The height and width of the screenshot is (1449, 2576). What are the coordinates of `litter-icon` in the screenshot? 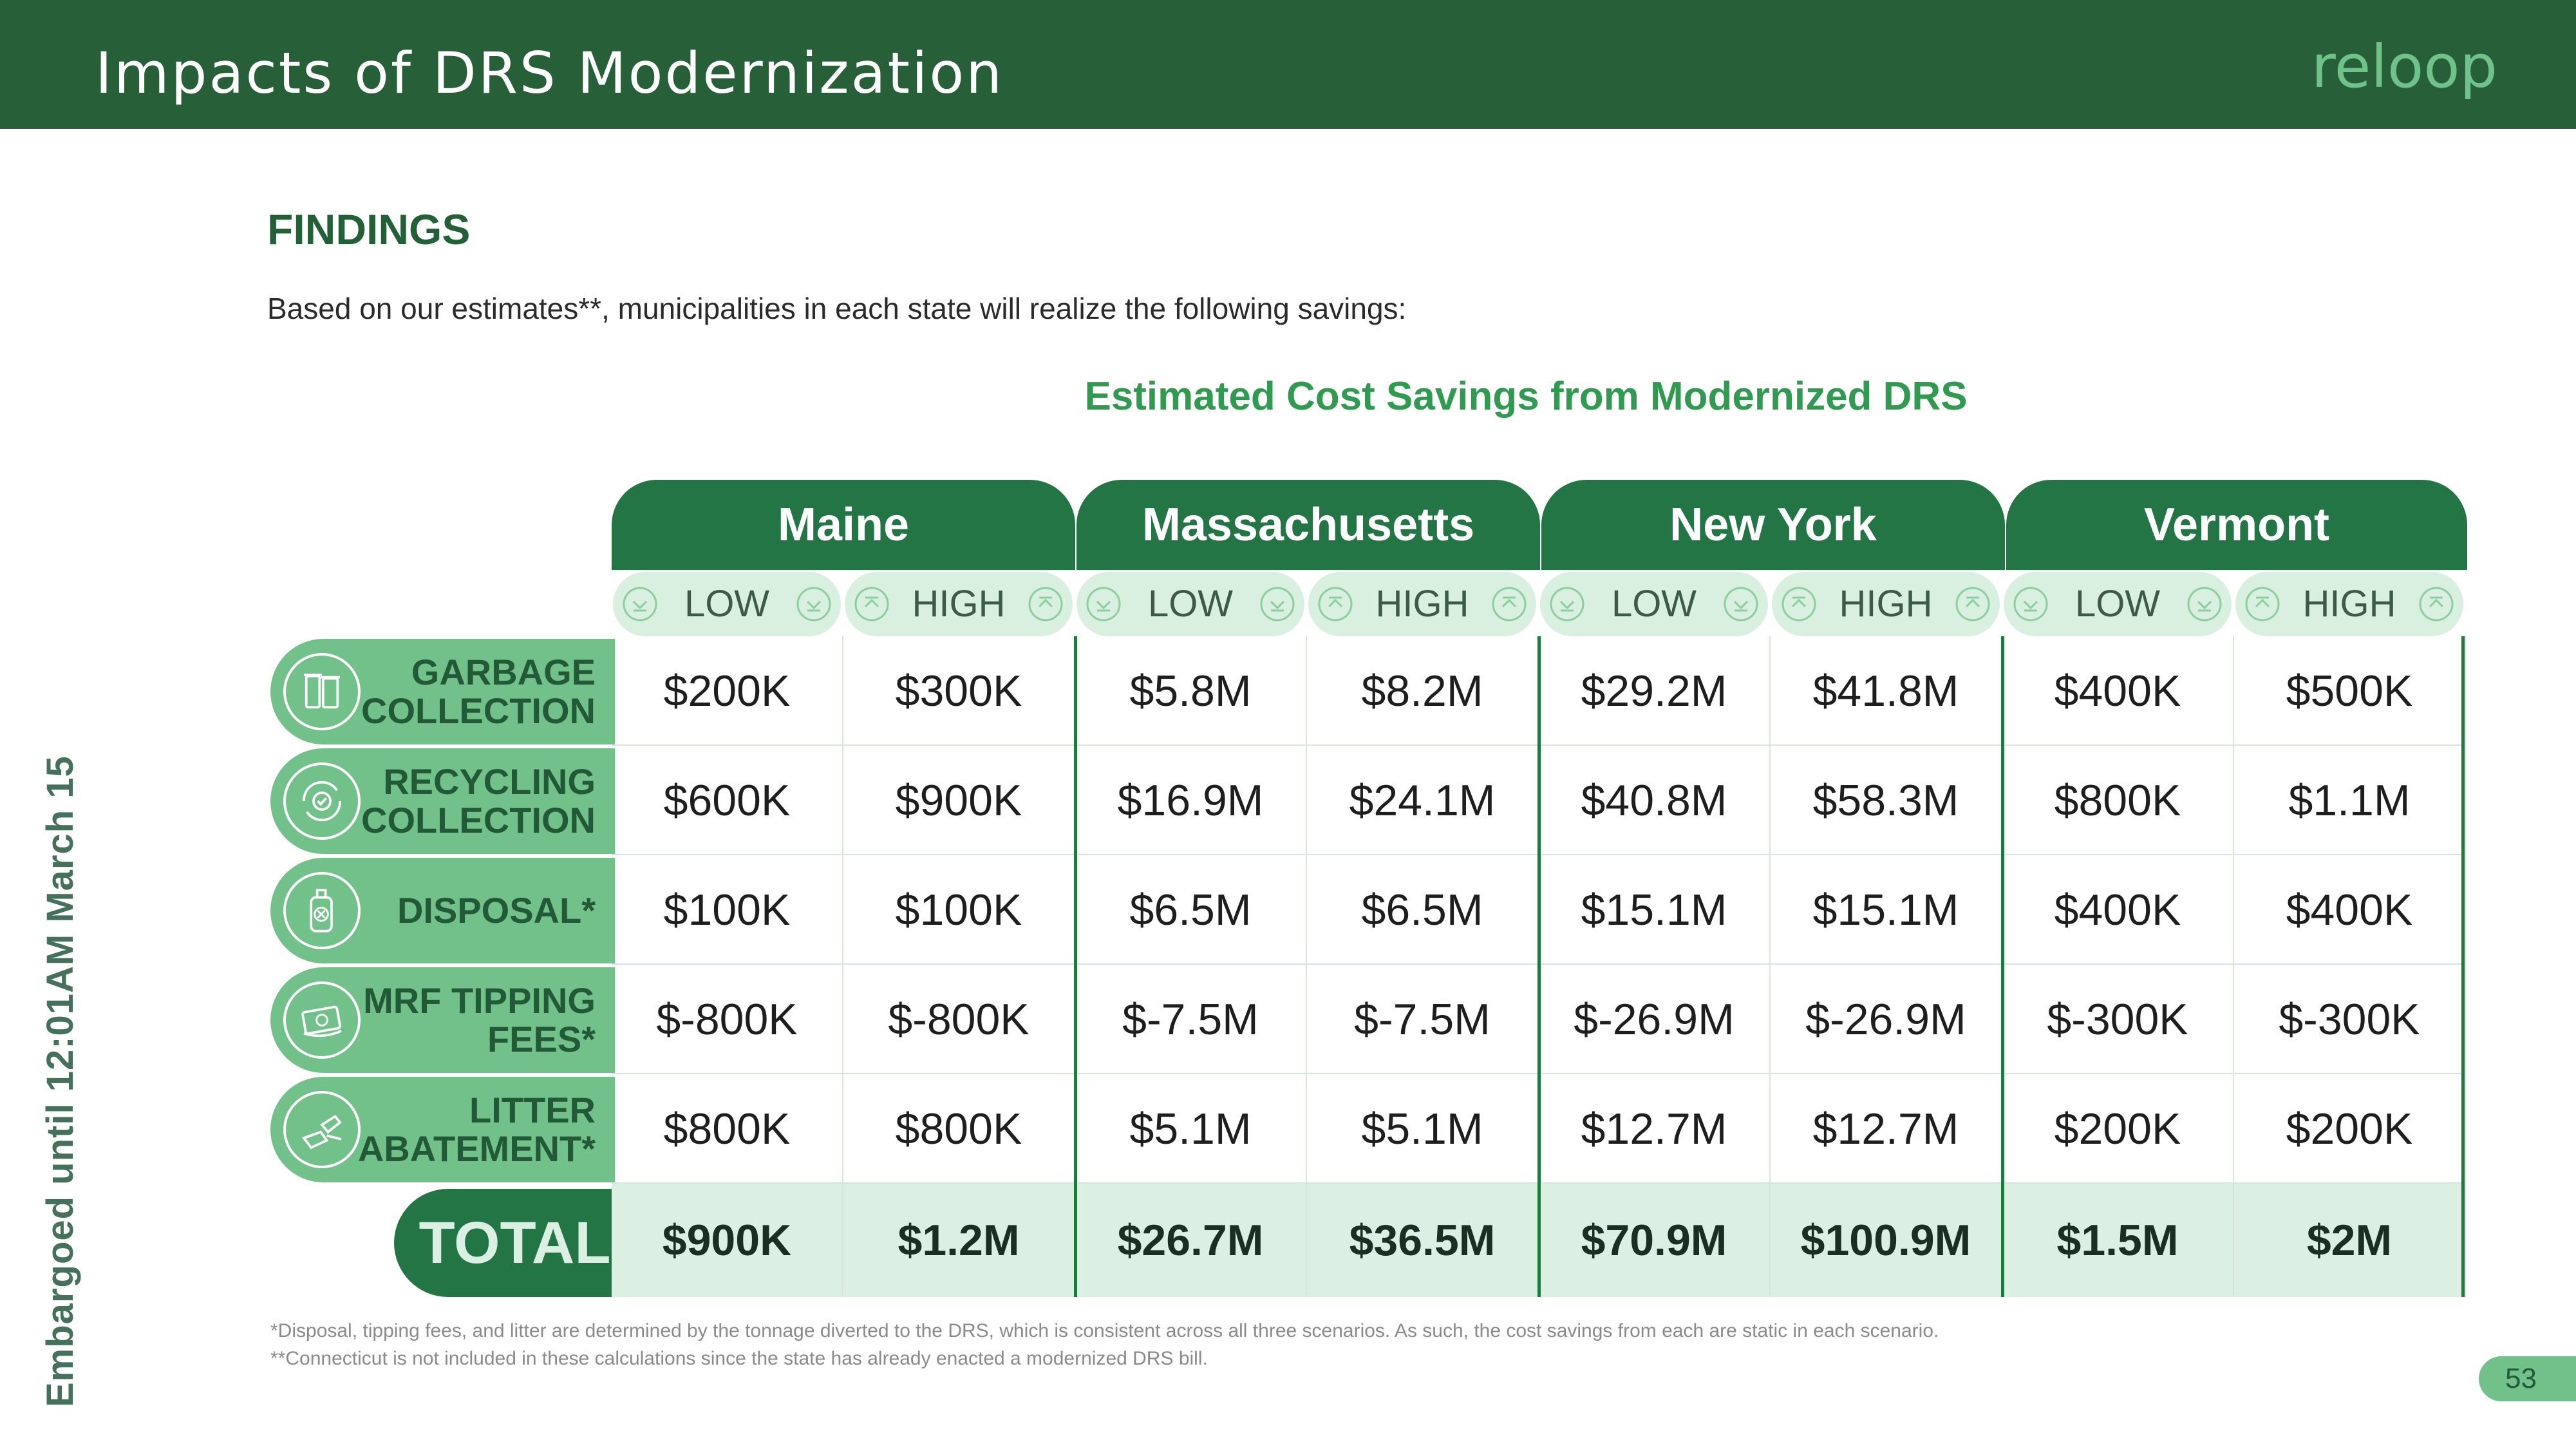 It's located at (322, 1129).